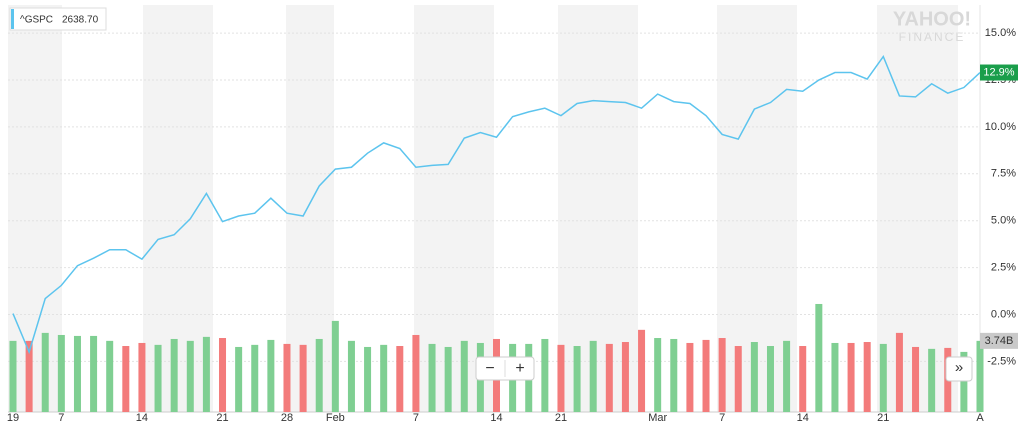 The height and width of the screenshot is (426, 1024). I want to click on watermark: YAHOO! FINANCE, so click(932, 26).